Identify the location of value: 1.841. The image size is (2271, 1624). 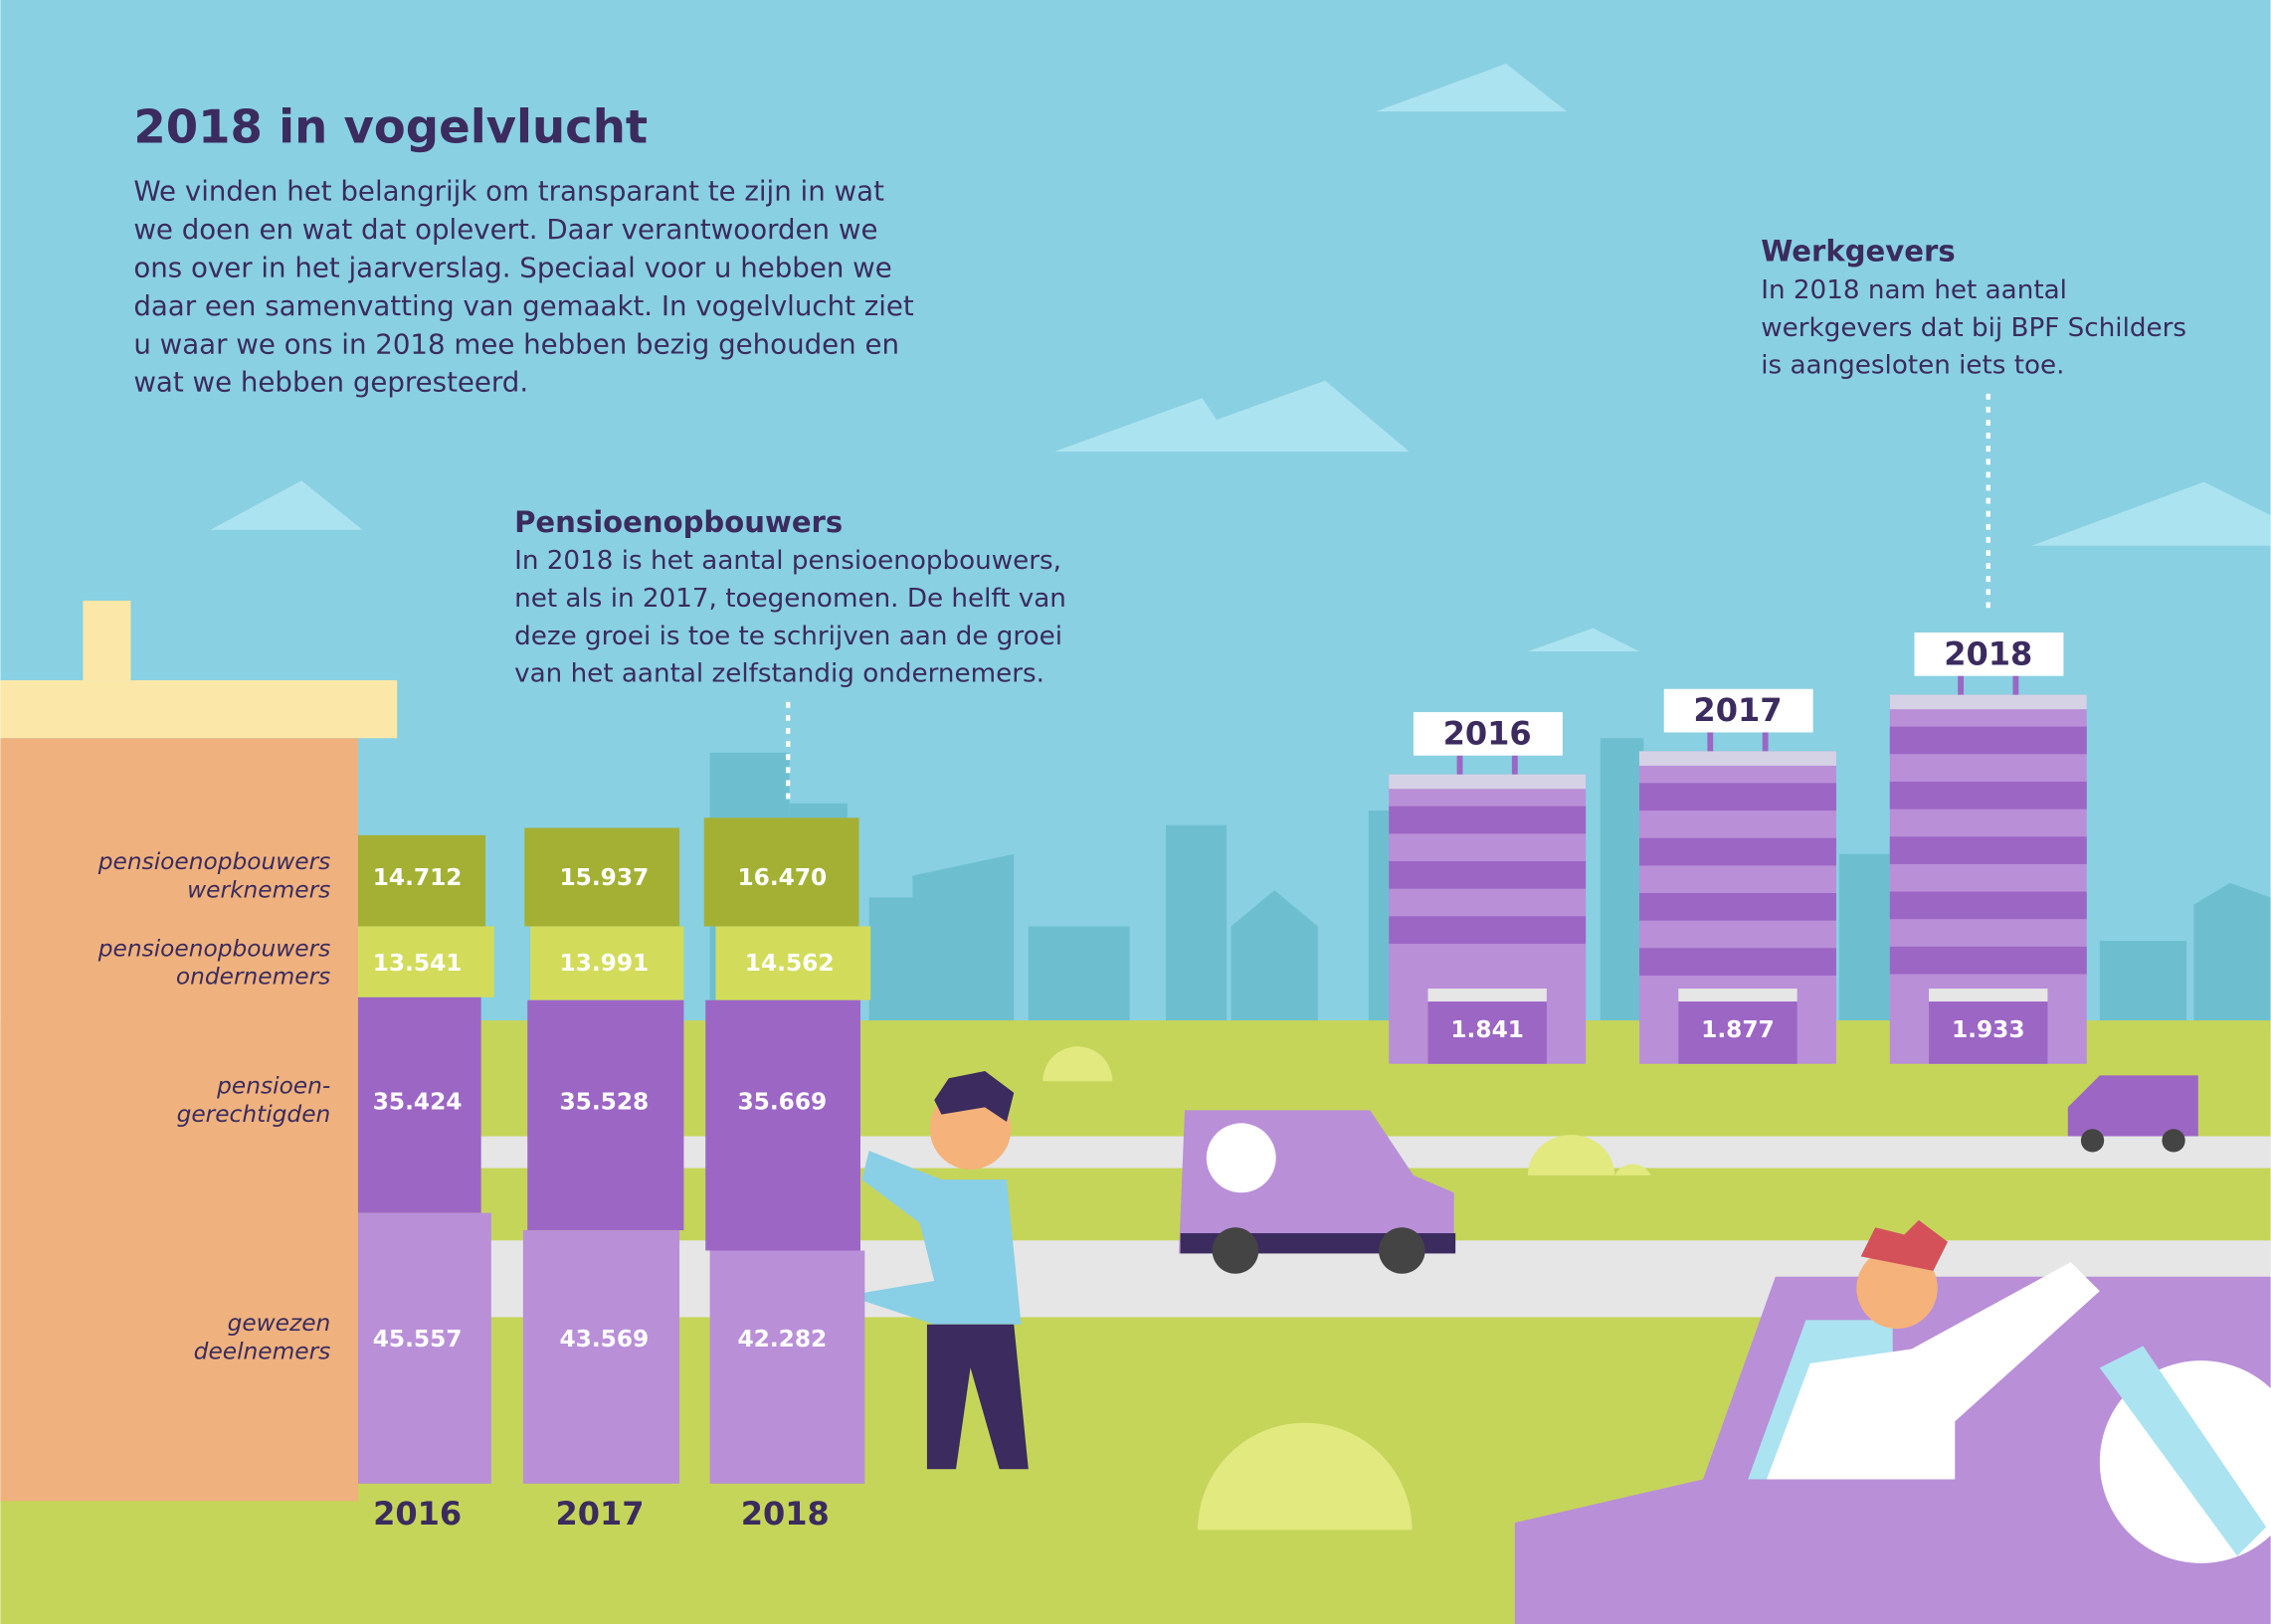
(1487, 1029).